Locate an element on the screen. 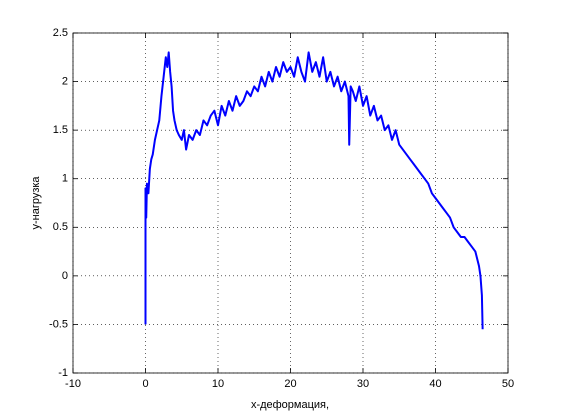  y-tick-label: 1.5 is located at coordinates (60, 130).